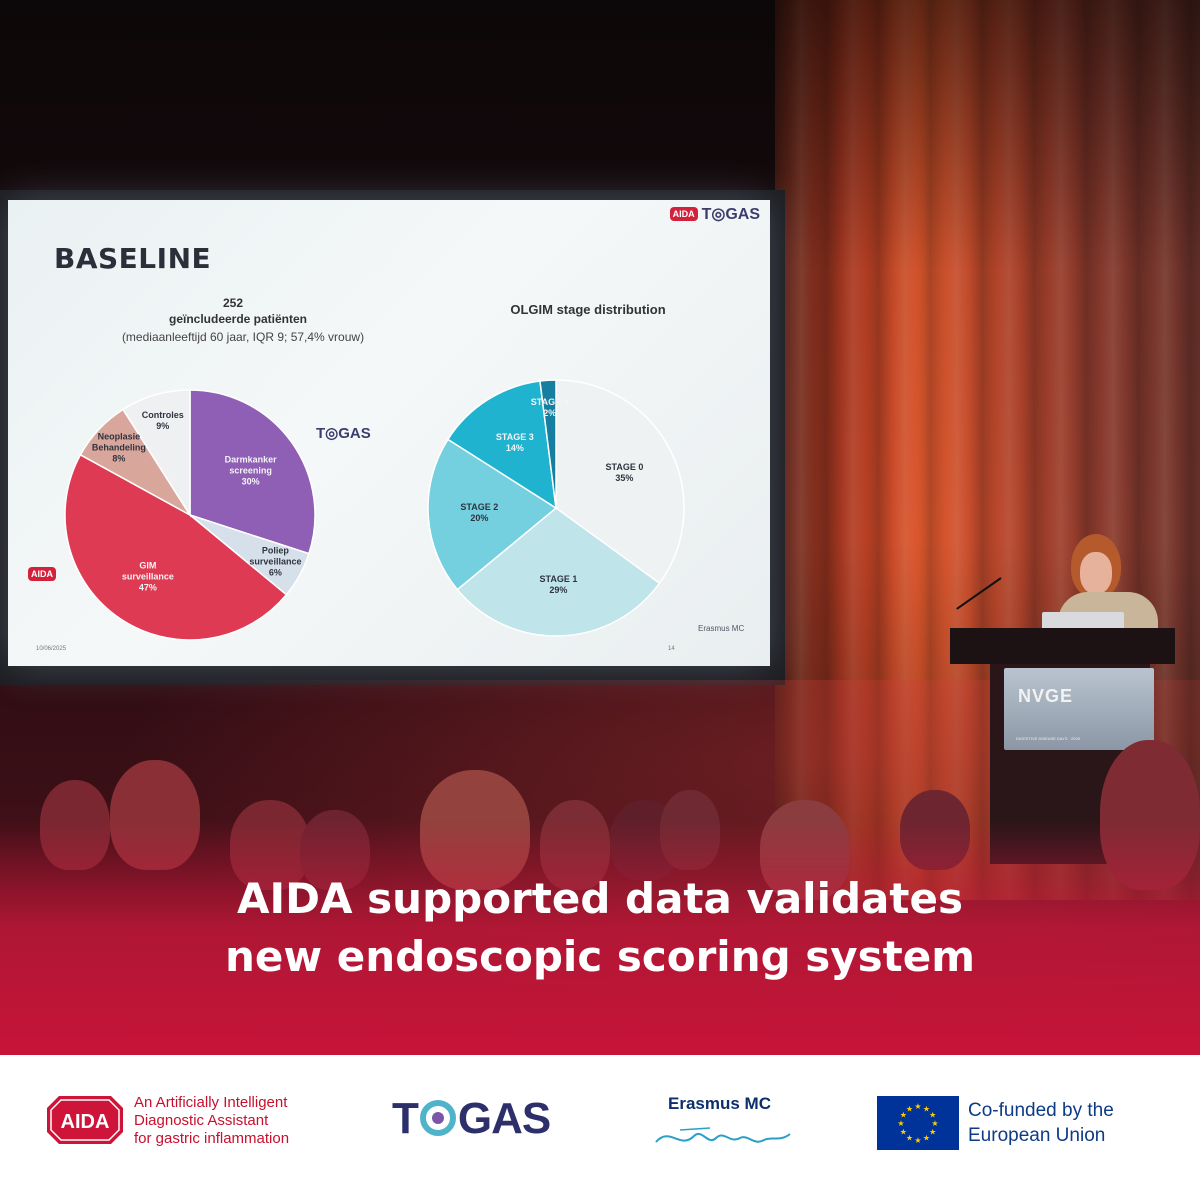 The image size is (1200, 1200). Describe the element at coordinates (374, 510) in the screenshot. I see `slide-pie-charts` at that location.